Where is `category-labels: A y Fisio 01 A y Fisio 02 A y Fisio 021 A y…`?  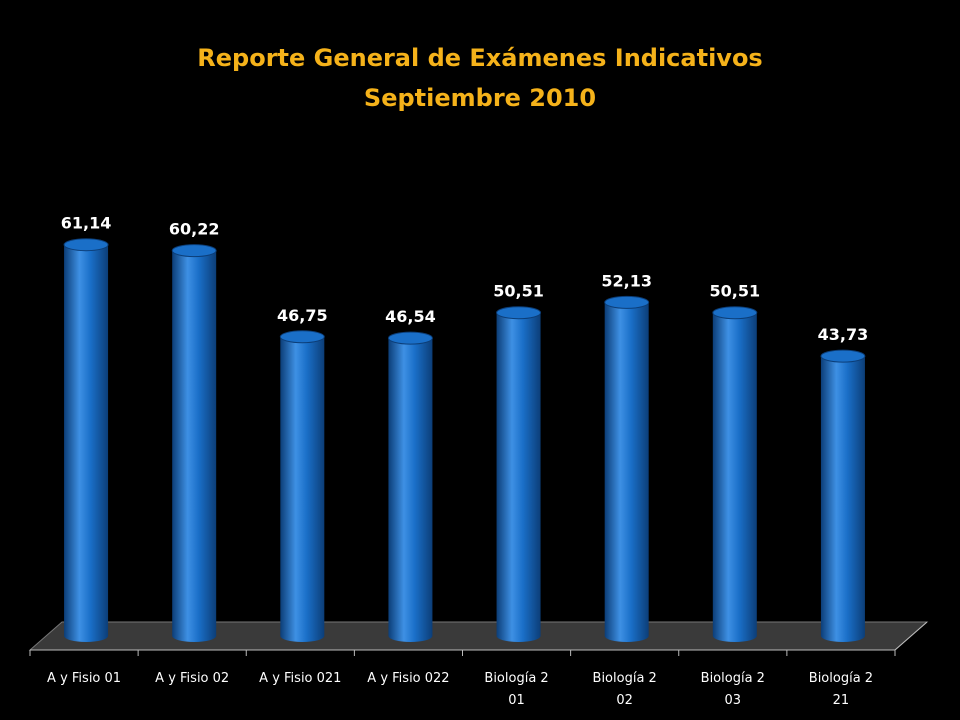 category-labels: A y Fisio 01 A y Fisio 02 A y Fisio 021 A y… is located at coordinates (460, 689).